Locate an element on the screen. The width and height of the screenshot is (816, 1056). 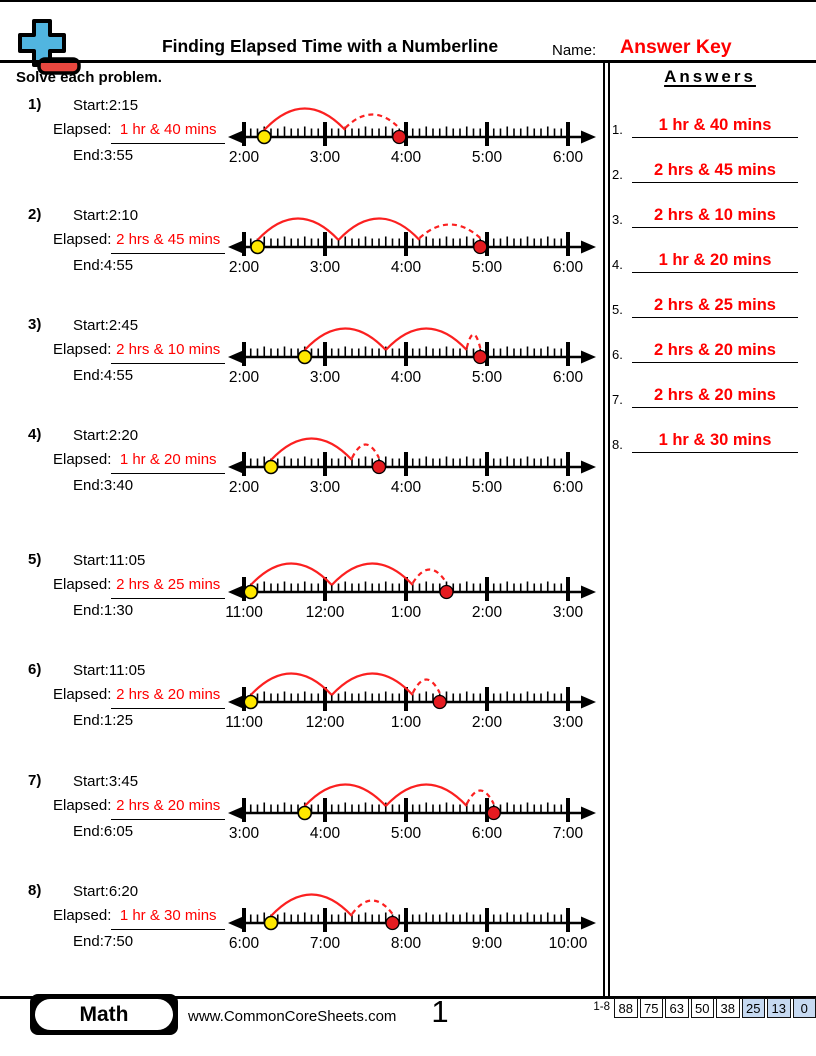
answers-column-separator is located at coordinates (606, 529).